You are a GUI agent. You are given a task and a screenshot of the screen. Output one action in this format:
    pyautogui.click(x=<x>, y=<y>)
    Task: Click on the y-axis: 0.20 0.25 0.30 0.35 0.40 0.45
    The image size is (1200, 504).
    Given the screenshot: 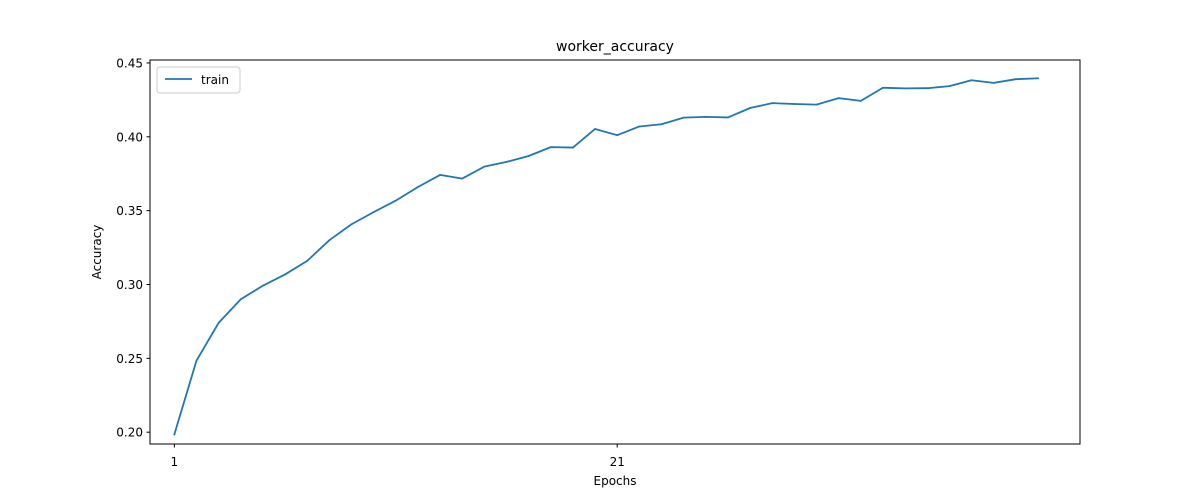 What is the action you would take?
    pyautogui.click(x=133, y=248)
    